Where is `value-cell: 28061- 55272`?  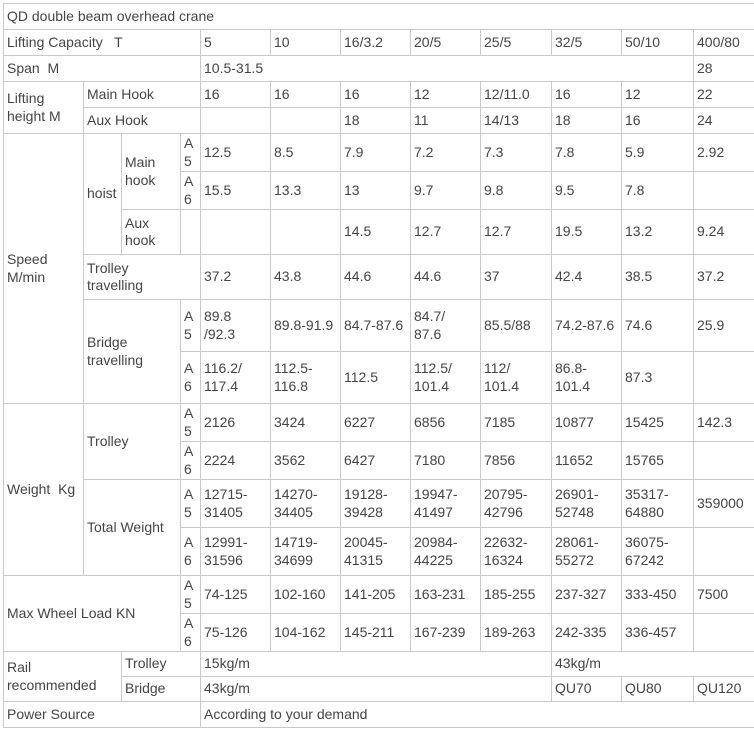 value-cell: 28061- 55272 is located at coordinates (587, 552).